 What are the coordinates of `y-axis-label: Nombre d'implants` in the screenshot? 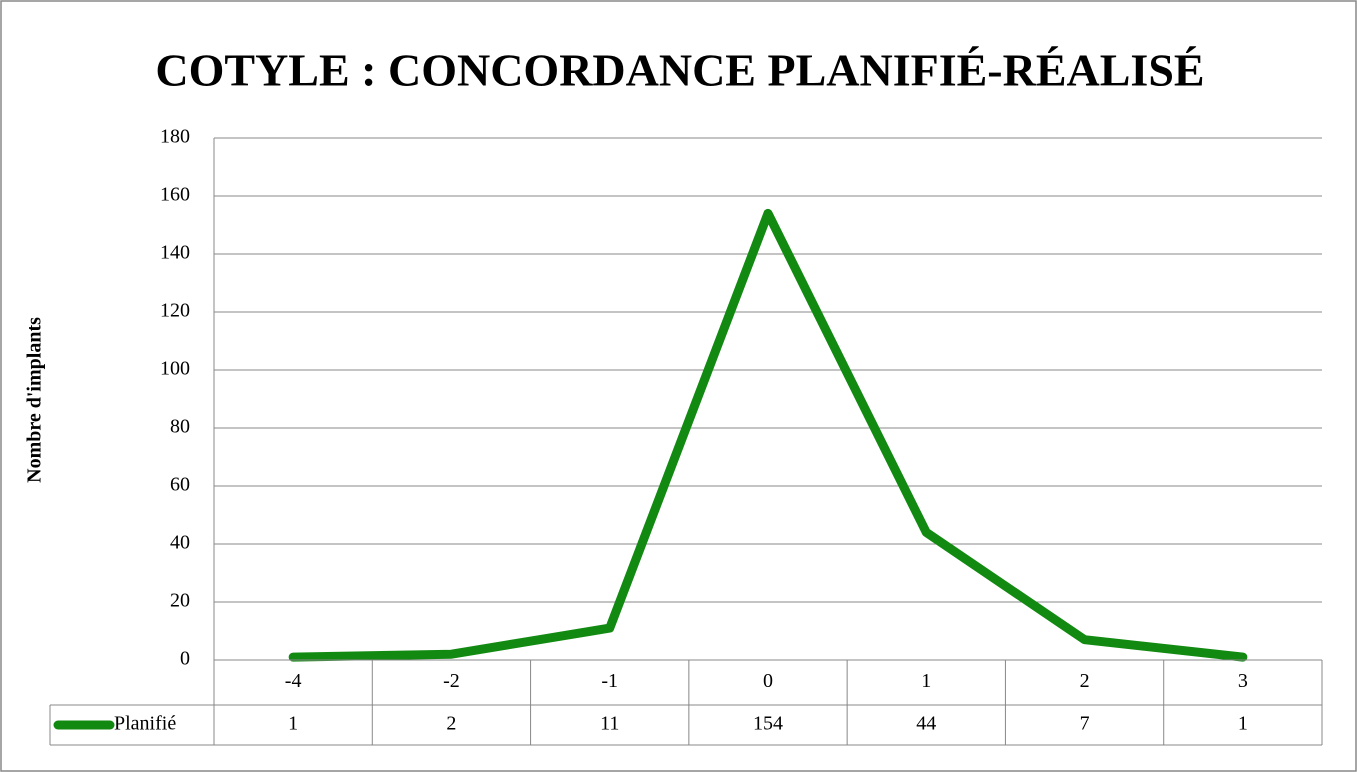 It's located at (35, 400).